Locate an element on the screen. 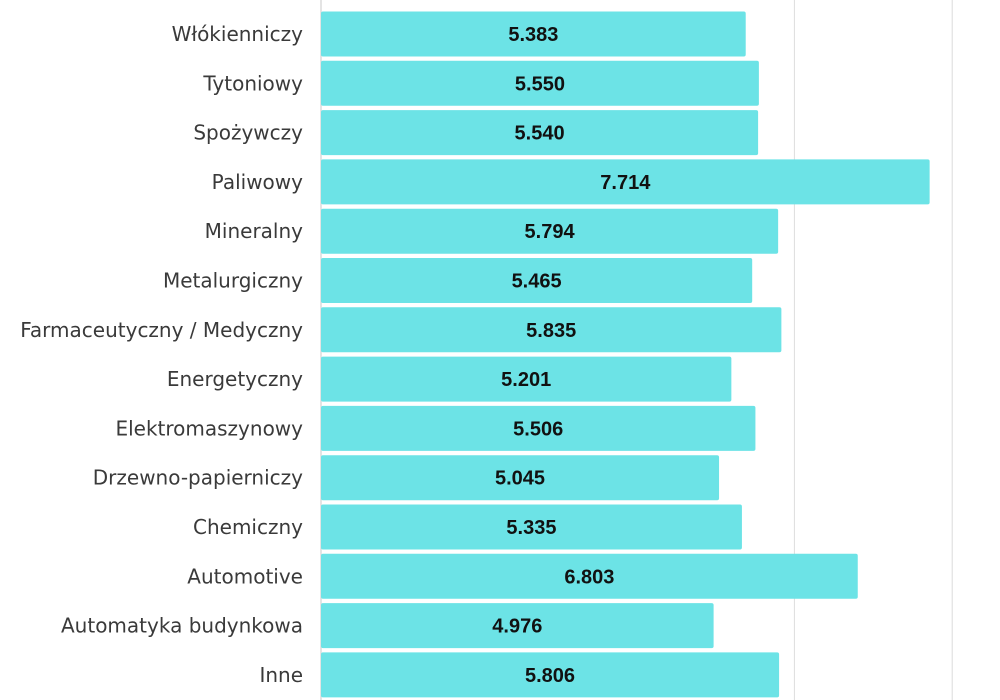 The height and width of the screenshot is (700, 1000). value-label: 6.803 is located at coordinates (589, 577).